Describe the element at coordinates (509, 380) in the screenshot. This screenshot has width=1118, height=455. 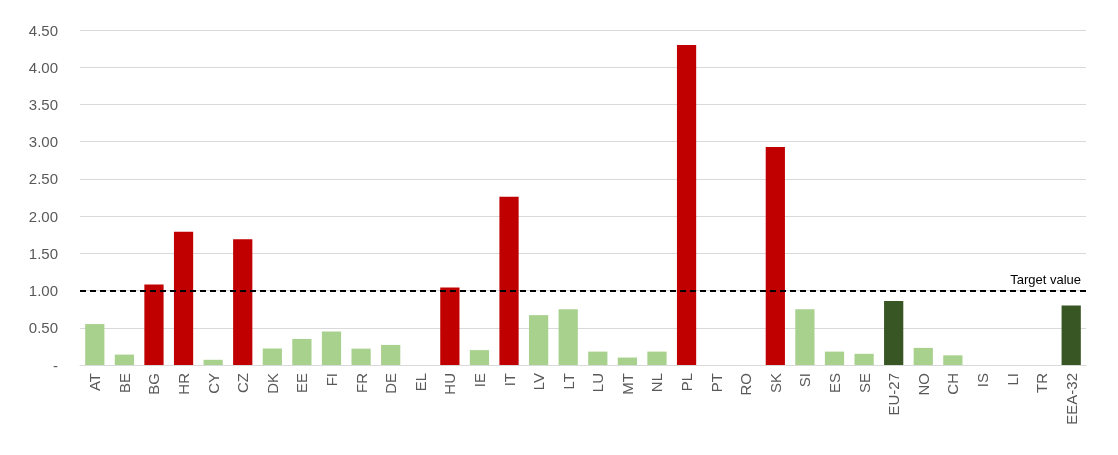
I see `x-tick-label: IT` at that location.